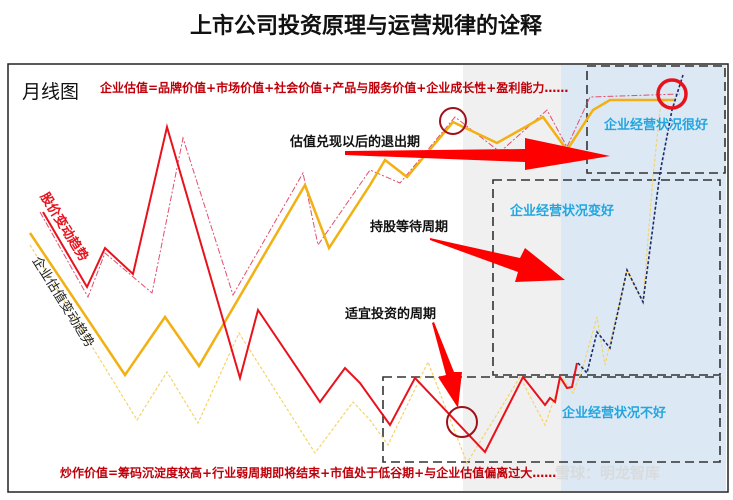 Image resolution: width=733 pixels, height=500 pixels. What do you see at coordinates (453, 121) in the screenshot?
I see `peak-circle` at bounding box center [453, 121].